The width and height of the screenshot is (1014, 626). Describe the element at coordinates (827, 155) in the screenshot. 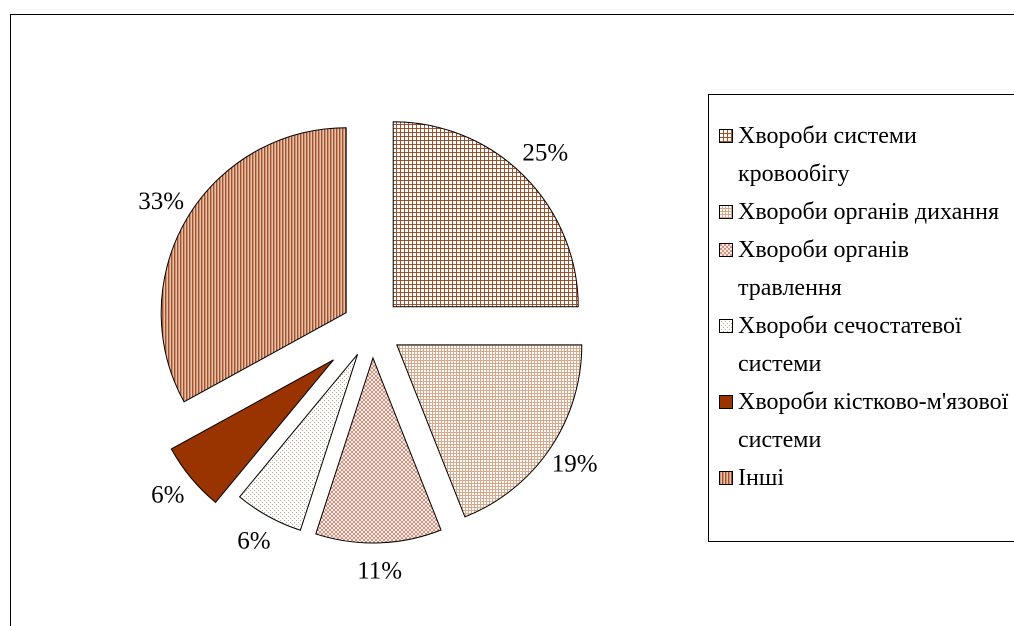

I see `legend-label: Хвороби системи кровообігу` at that location.